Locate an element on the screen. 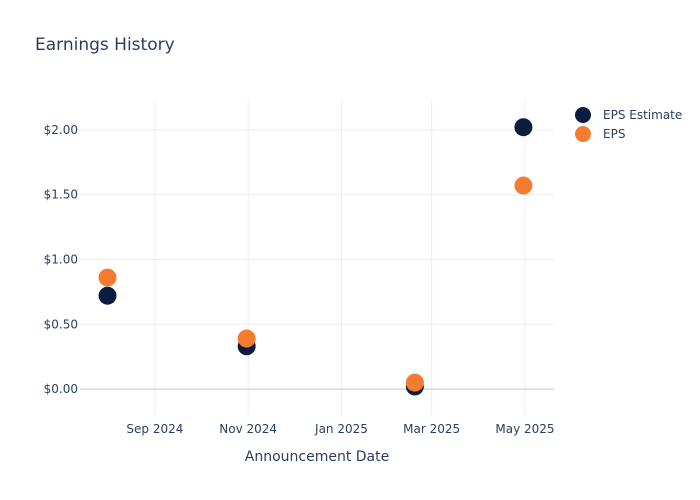  legend-label: EPS is located at coordinates (614, 134).